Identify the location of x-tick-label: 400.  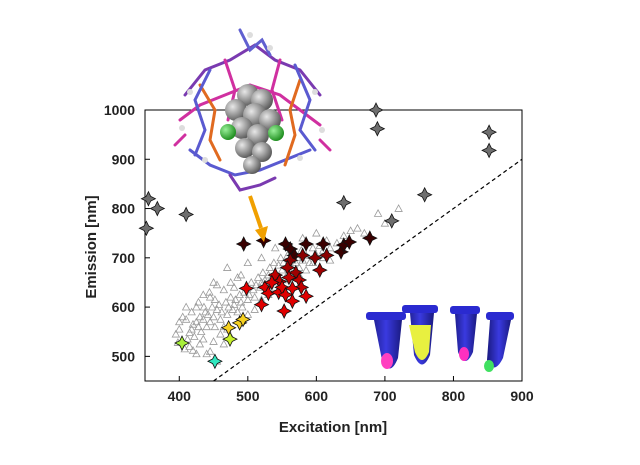
(180, 396).